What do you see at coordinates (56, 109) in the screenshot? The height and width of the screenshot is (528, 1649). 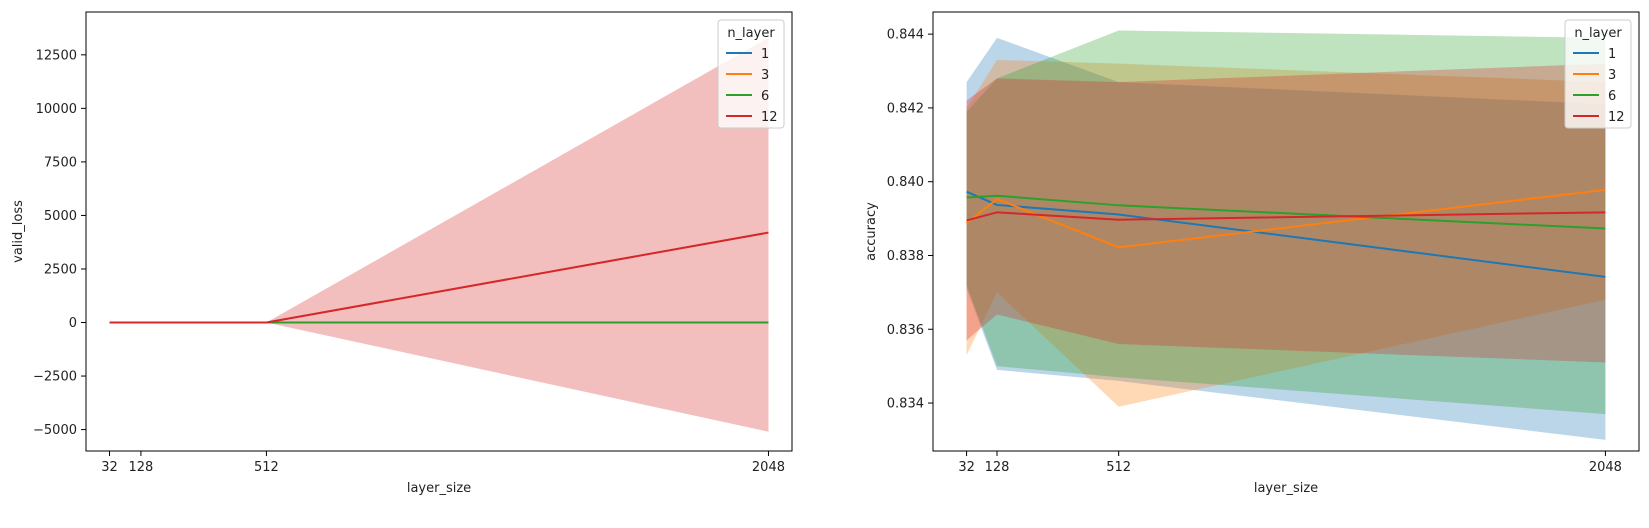 I see `y-tick-label: 10000` at bounding box center [56, 109].